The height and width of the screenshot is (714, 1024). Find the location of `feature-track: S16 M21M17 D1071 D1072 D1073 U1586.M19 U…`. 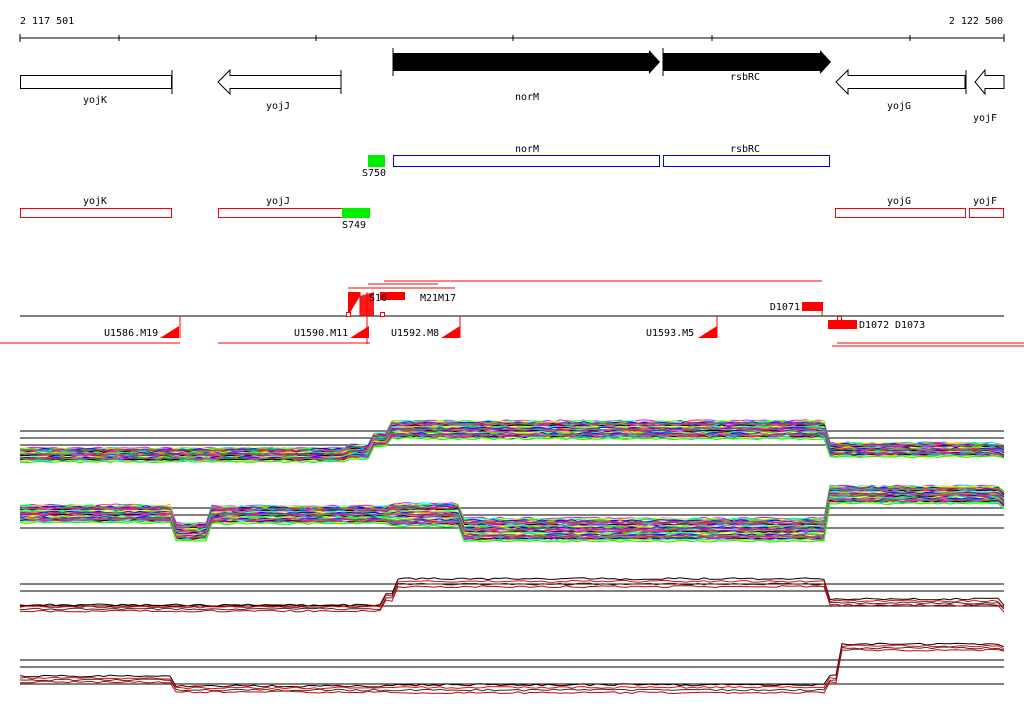

feature-track: S16 M21M17 D1071 D1072 D1073 U1586.M19 U… is located at coordinates (512, 313).